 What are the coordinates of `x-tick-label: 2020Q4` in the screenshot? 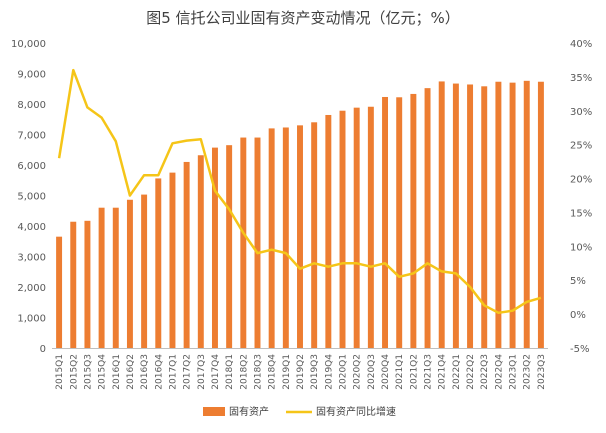 It's located at (386, 372).